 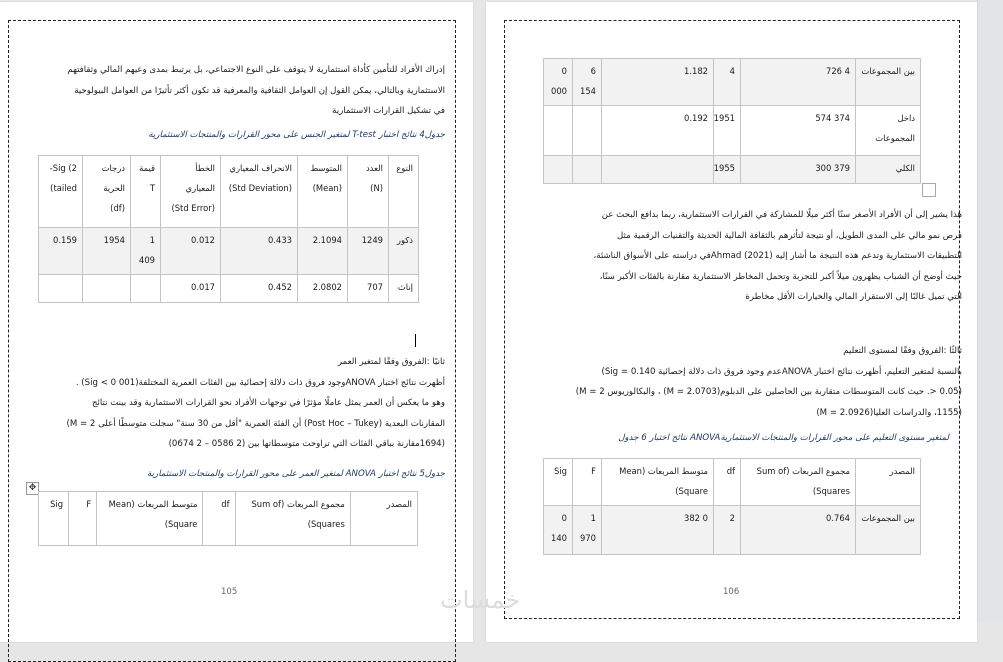 I want to click on table-move-handle-icon: ✥, so click(x=32, y=488).